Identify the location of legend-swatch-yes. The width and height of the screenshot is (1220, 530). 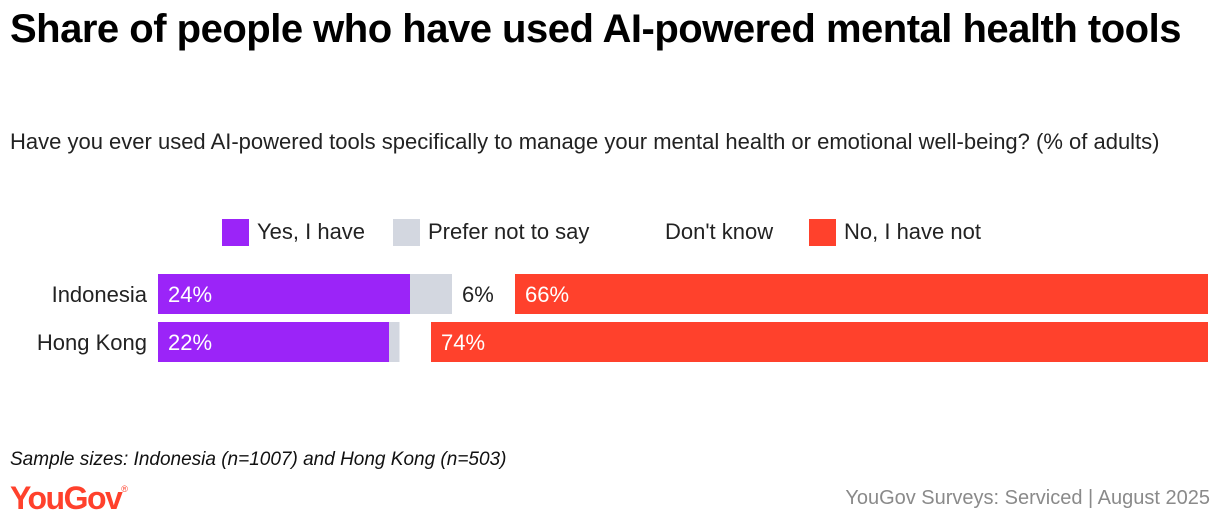
(235, 232).